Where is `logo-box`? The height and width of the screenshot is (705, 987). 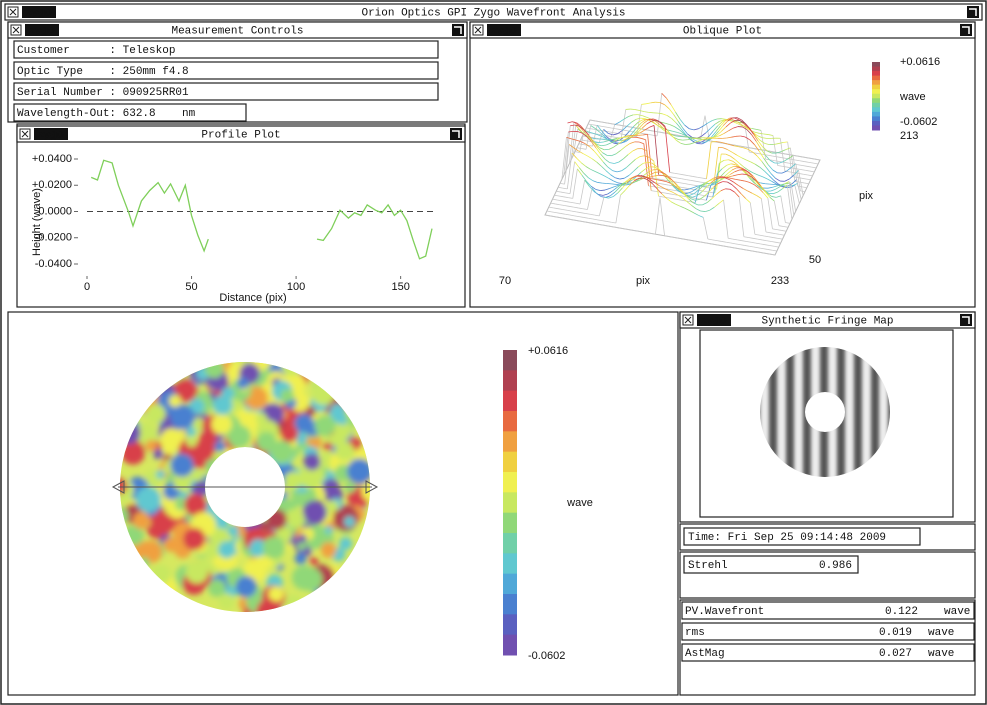 logo-box is located at coordinates (504, 30).